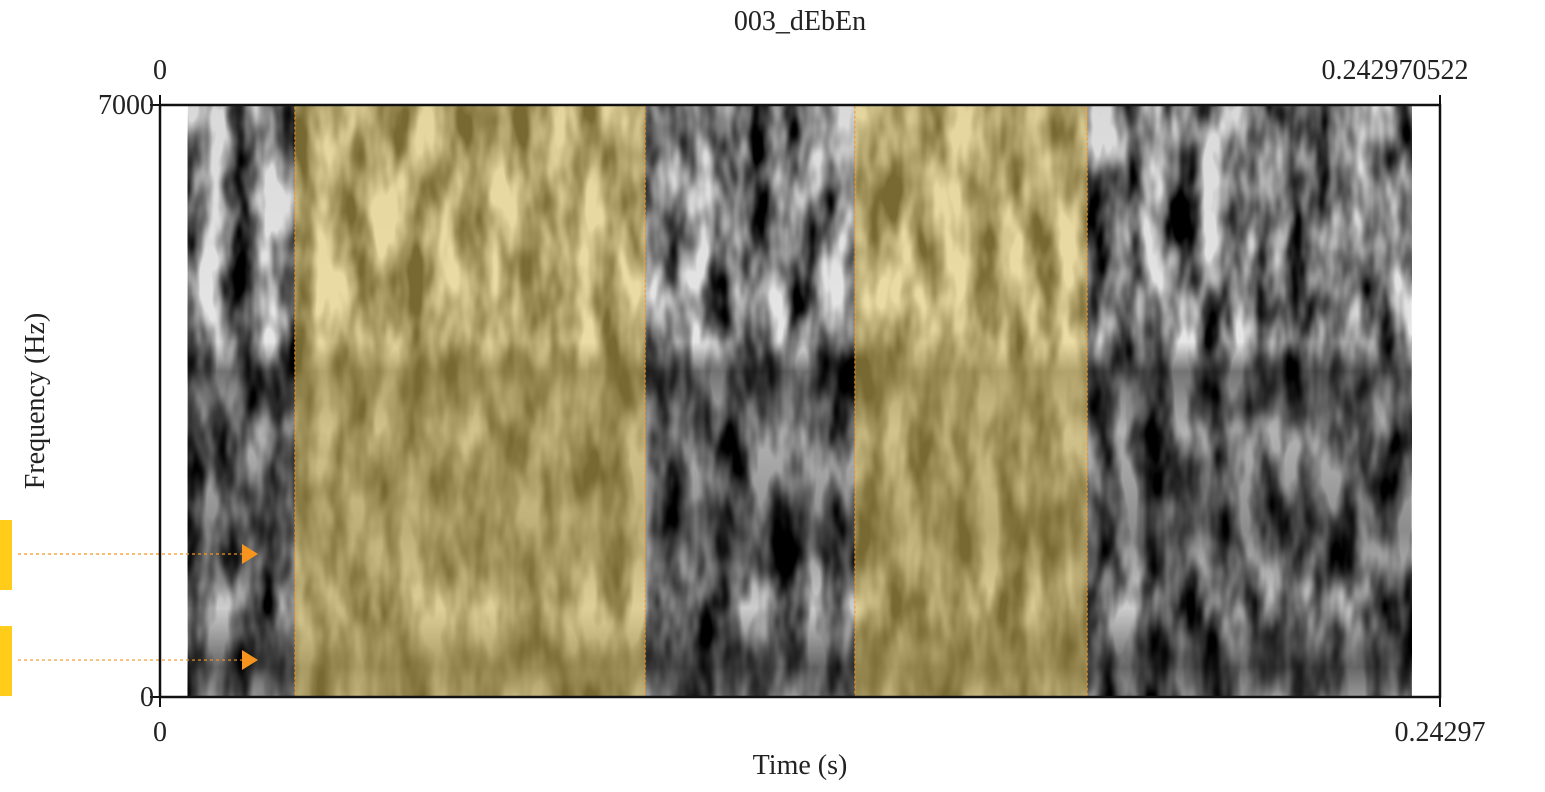  What do you see at coordinates (35, 401) in the screenshot?
I see `y-axis-label: Frequency (Hz)` at bounding box center [35, 401].